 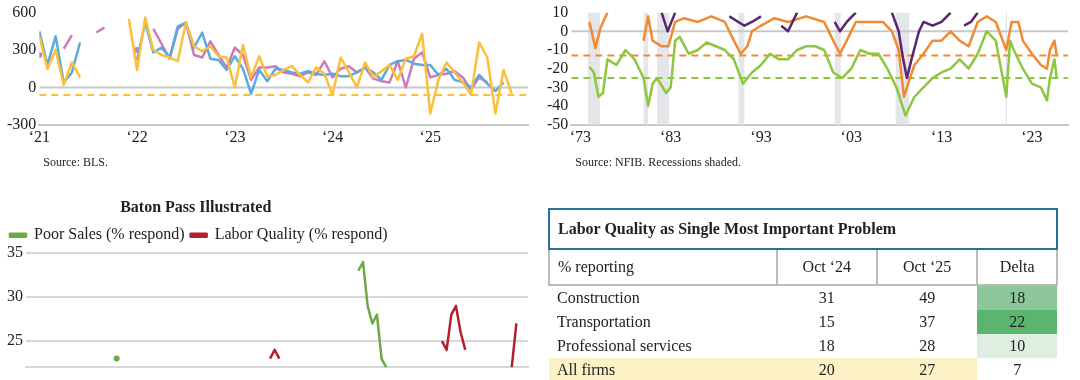 I want to click on y-tick-label: 30, so click(x=15, y=296).